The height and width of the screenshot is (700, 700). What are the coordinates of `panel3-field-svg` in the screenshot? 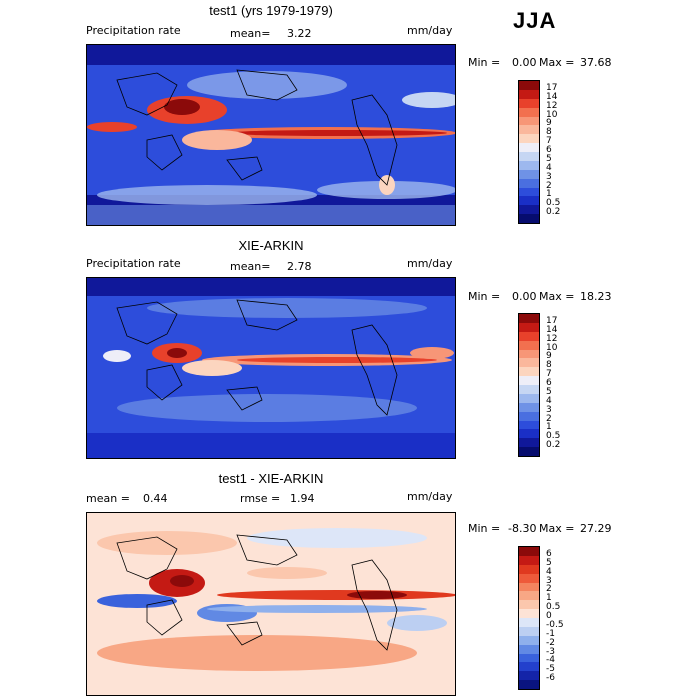 It's located at (271, 604).